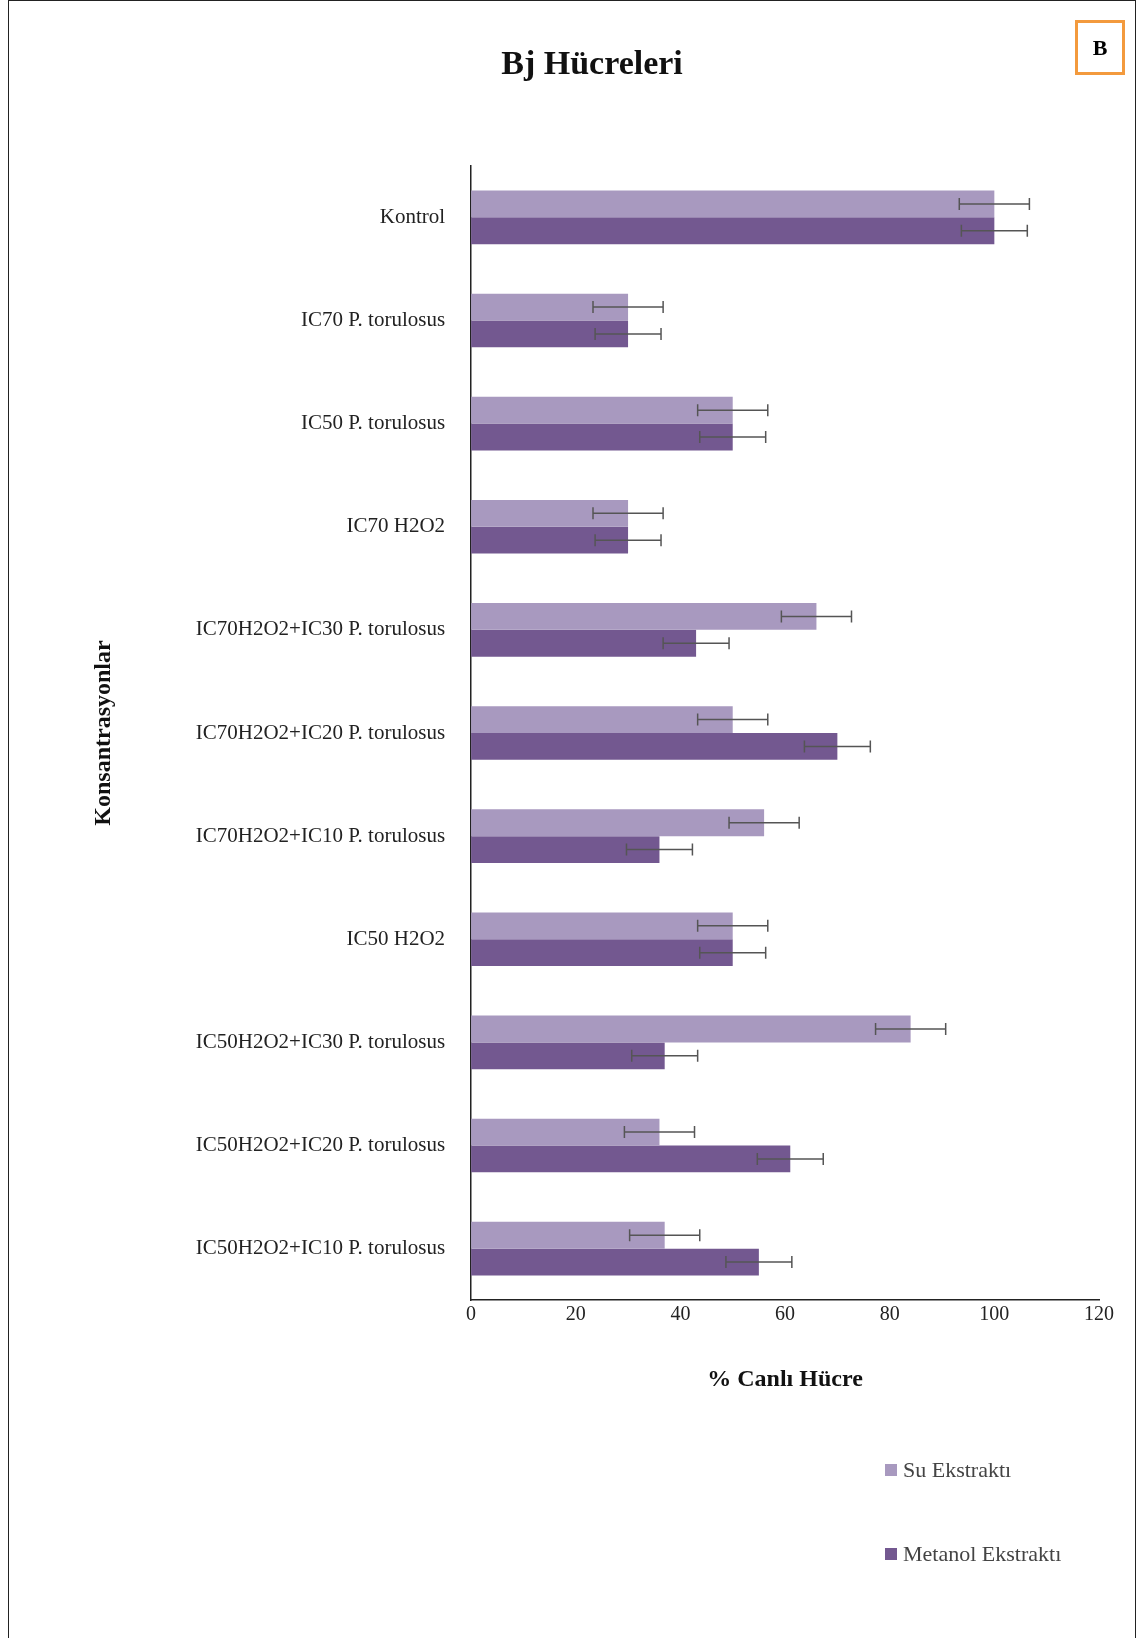 The image size is (1144, 1638). I want to click on text: B, so click(1100, 47).